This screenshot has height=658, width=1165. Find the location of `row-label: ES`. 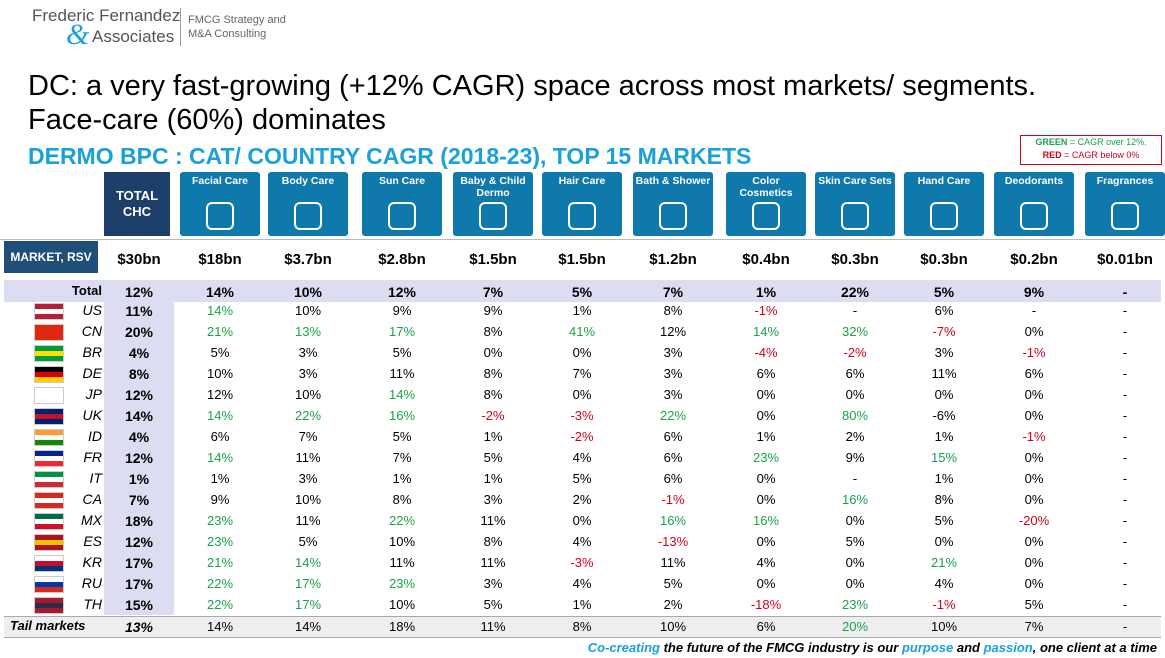

row-label: ES is located at coordinates (92, 541).